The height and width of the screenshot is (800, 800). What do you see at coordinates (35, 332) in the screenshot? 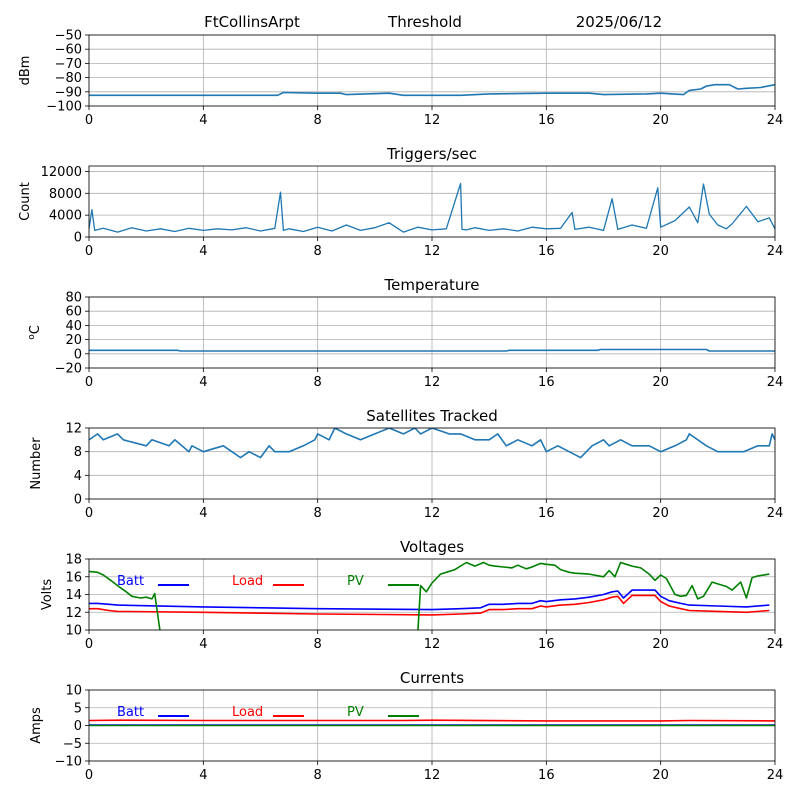
I see `y-axis-label: oC` at bounding box center [35, 332].